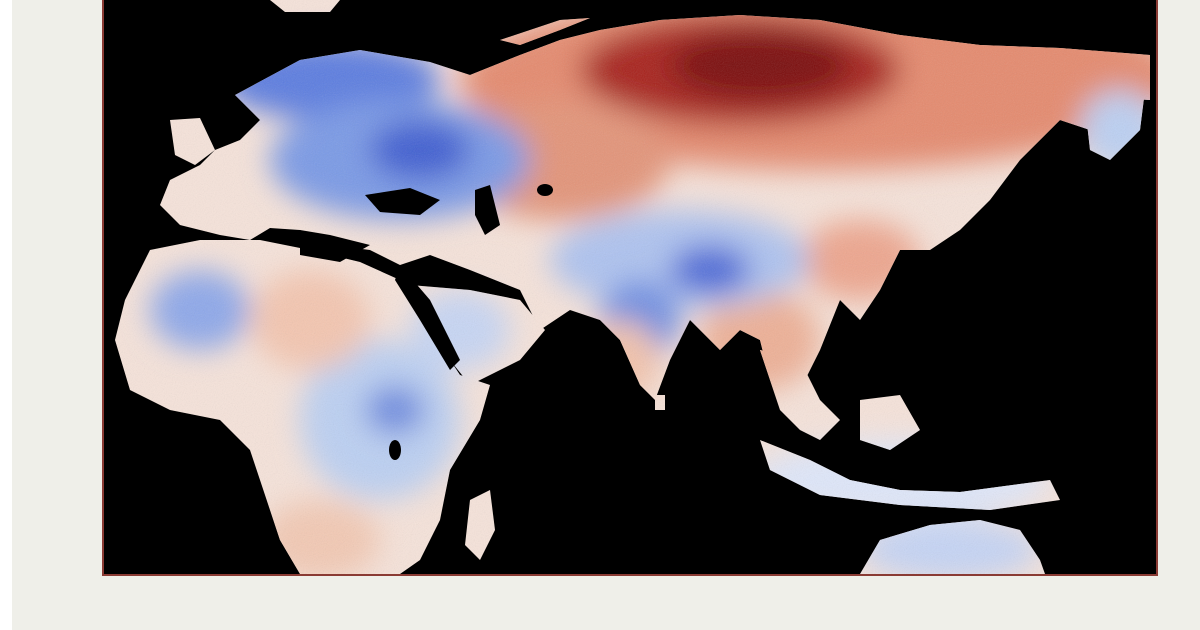 The image size is (1200, 630). Describe the element at coordinates (6, 315) in the screenshot. I see `left-strip` at that location.